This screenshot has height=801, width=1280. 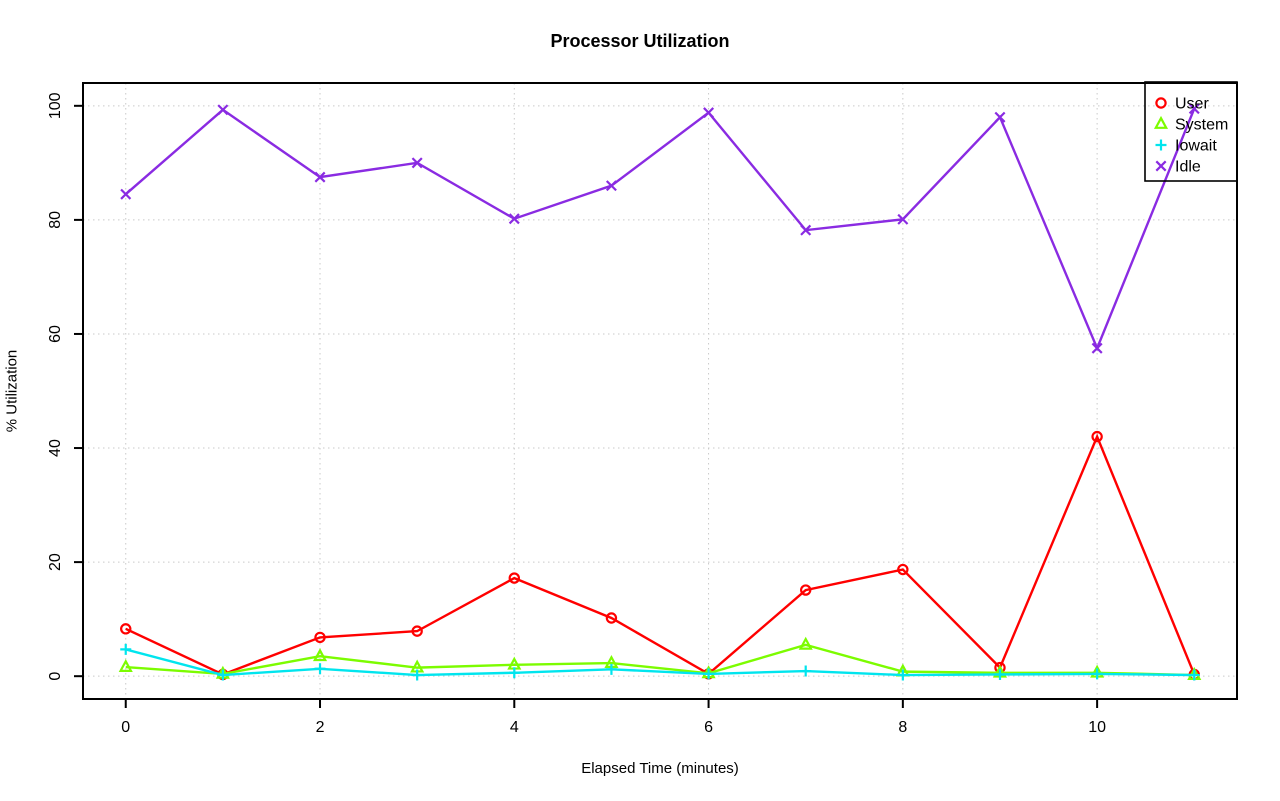 What do you see at coordinates (1196, 146) in the screenshot?
I see `legend-label-iowait: Iowait` at bounding box center [1196, 146].